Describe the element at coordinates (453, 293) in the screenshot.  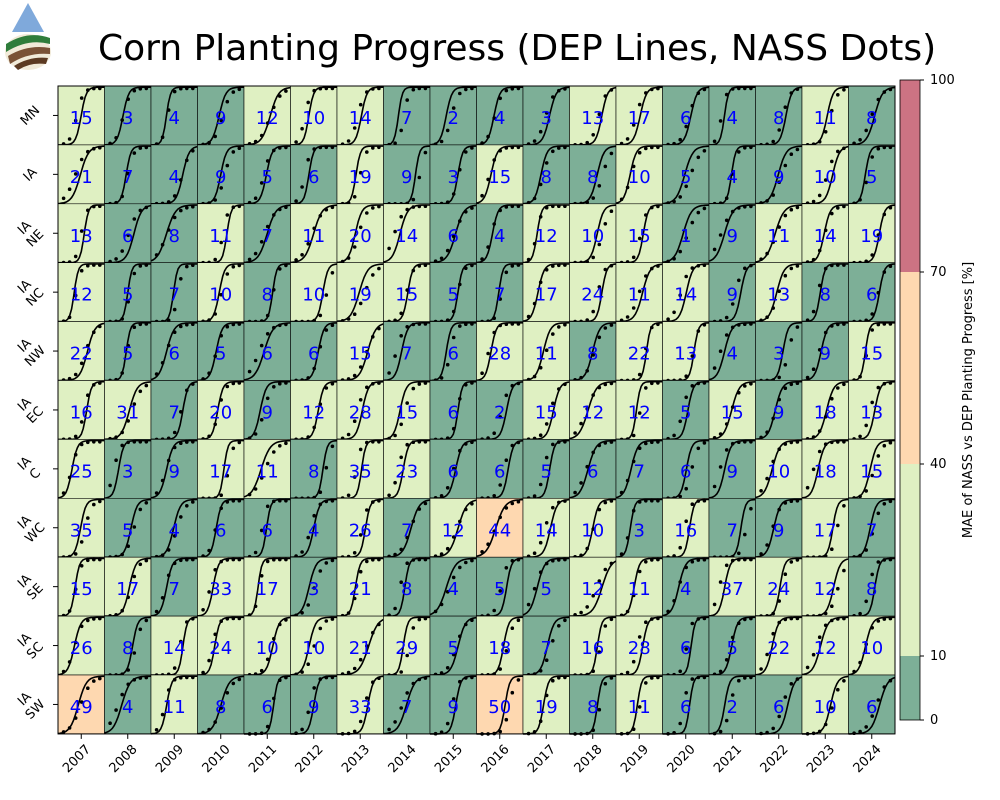
I see `cell: 5` at that location.